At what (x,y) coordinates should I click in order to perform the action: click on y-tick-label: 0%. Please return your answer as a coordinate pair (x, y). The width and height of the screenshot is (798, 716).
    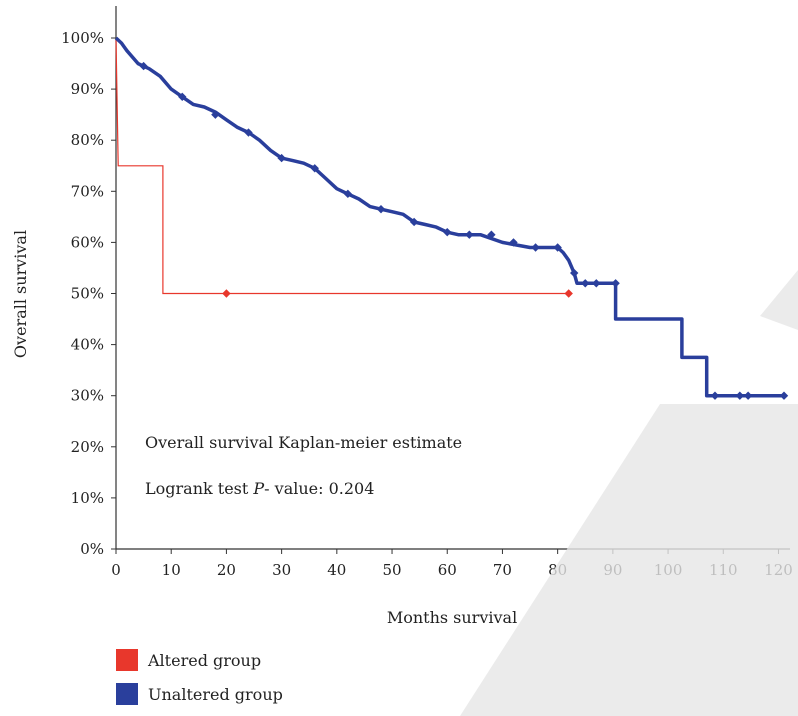
    Looking at the image, I should click on (92, 549).